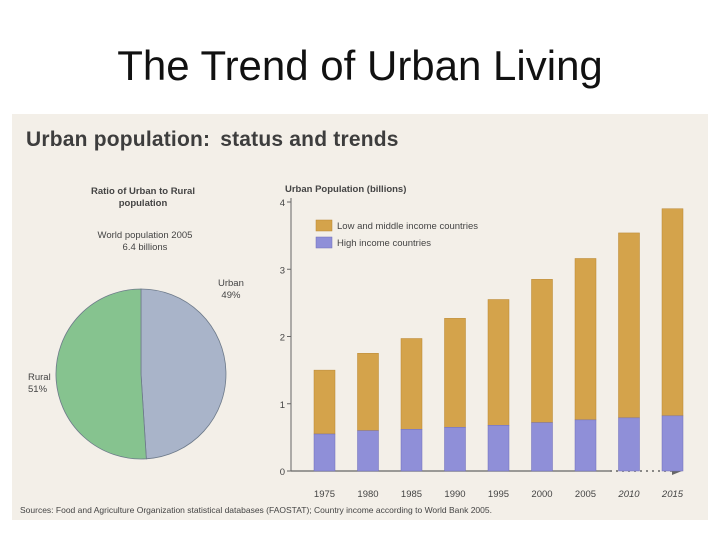  Describe the element at coordinates (407, 226) in the screenshot. I see `legend-label-low-middle: Low and middle income countries` at that location.